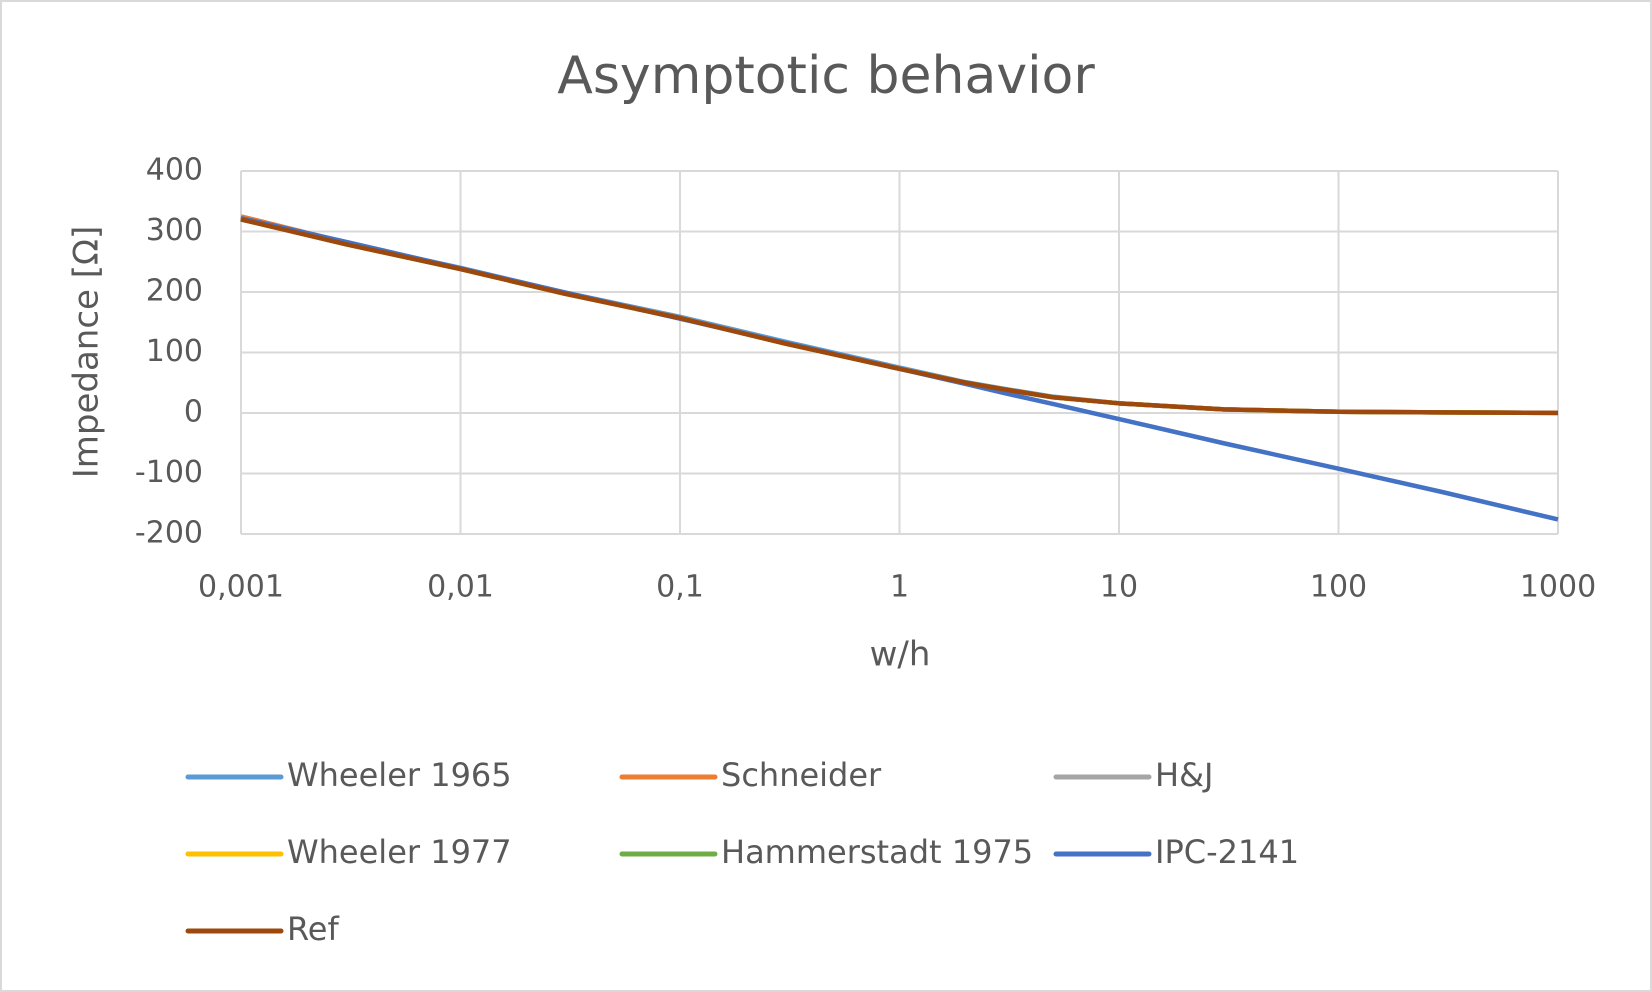  I want to click on legend-label: Hammerstadt 1975, so click(877, 852).